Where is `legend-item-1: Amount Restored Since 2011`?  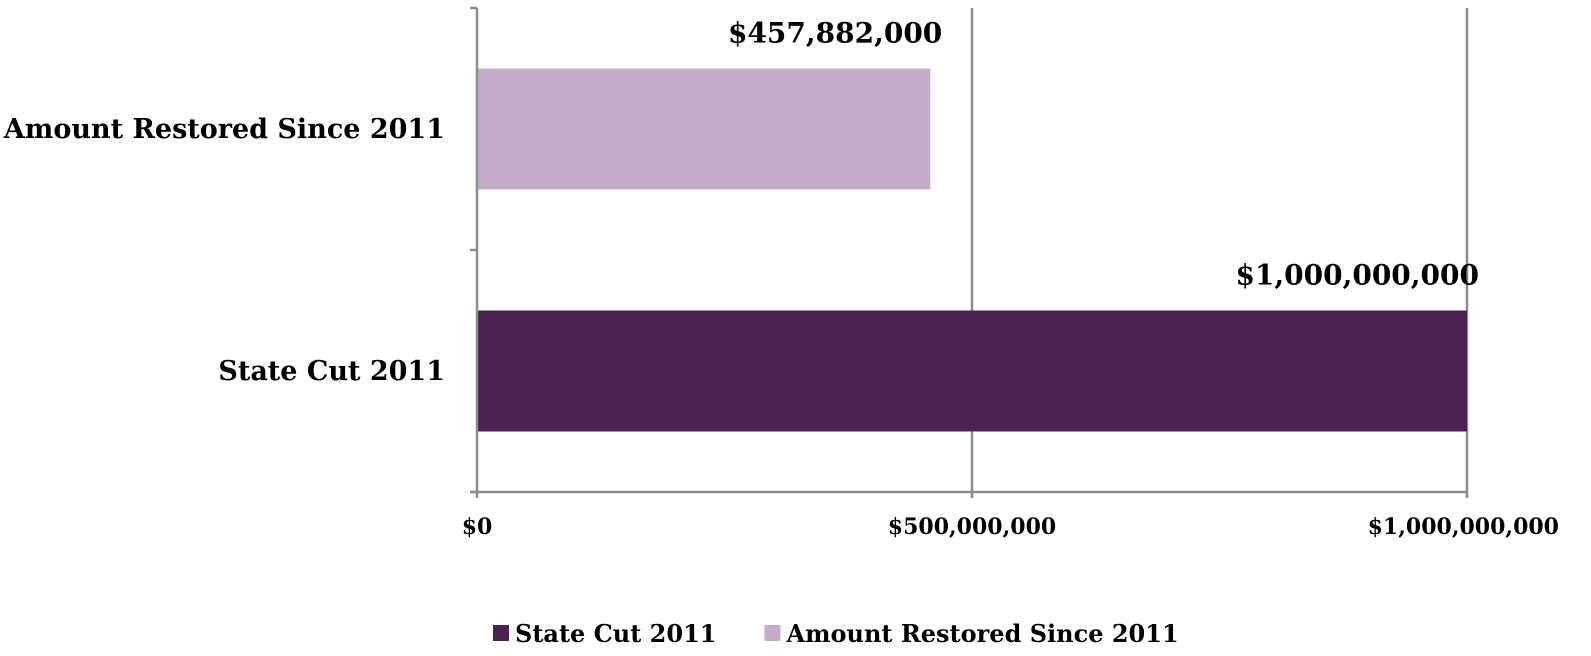
legend-item-1: Amount Restored Since 2011 is located at coordinates (971, 633).